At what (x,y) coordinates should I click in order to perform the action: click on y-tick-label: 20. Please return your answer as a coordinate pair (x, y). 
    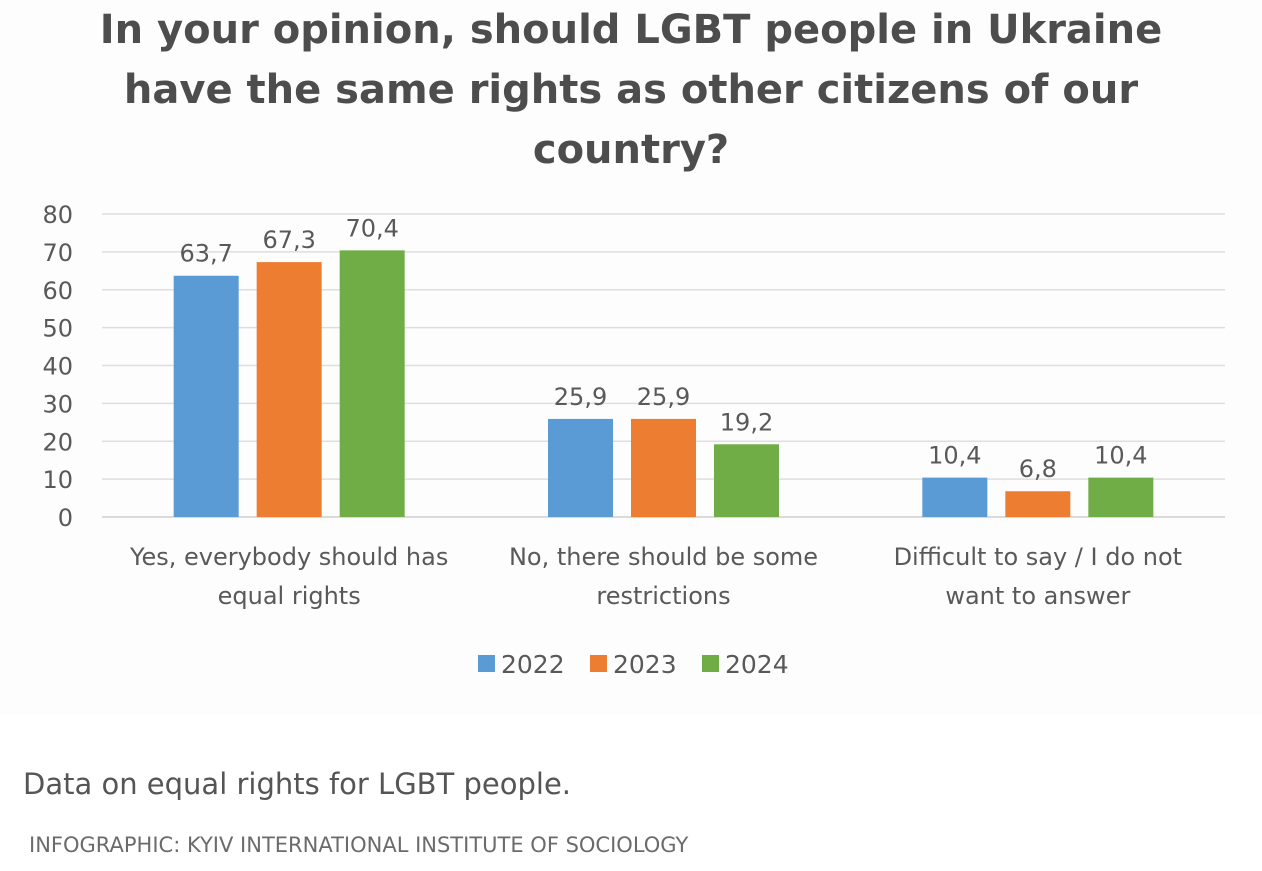
    Looking at the image, I should click on (57, 442).